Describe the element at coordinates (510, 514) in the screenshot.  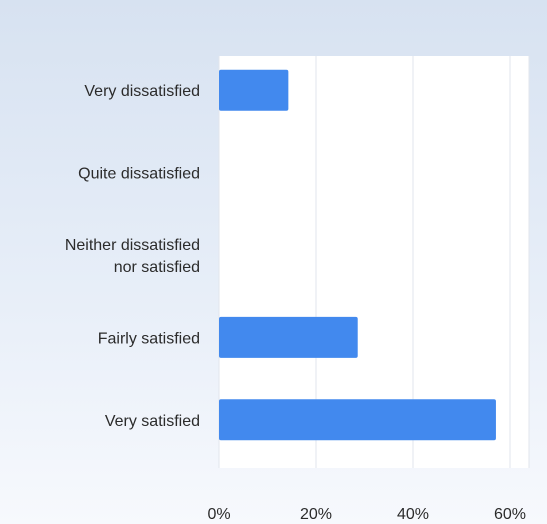
I see `x-tick-label-3: 60%` at that location.